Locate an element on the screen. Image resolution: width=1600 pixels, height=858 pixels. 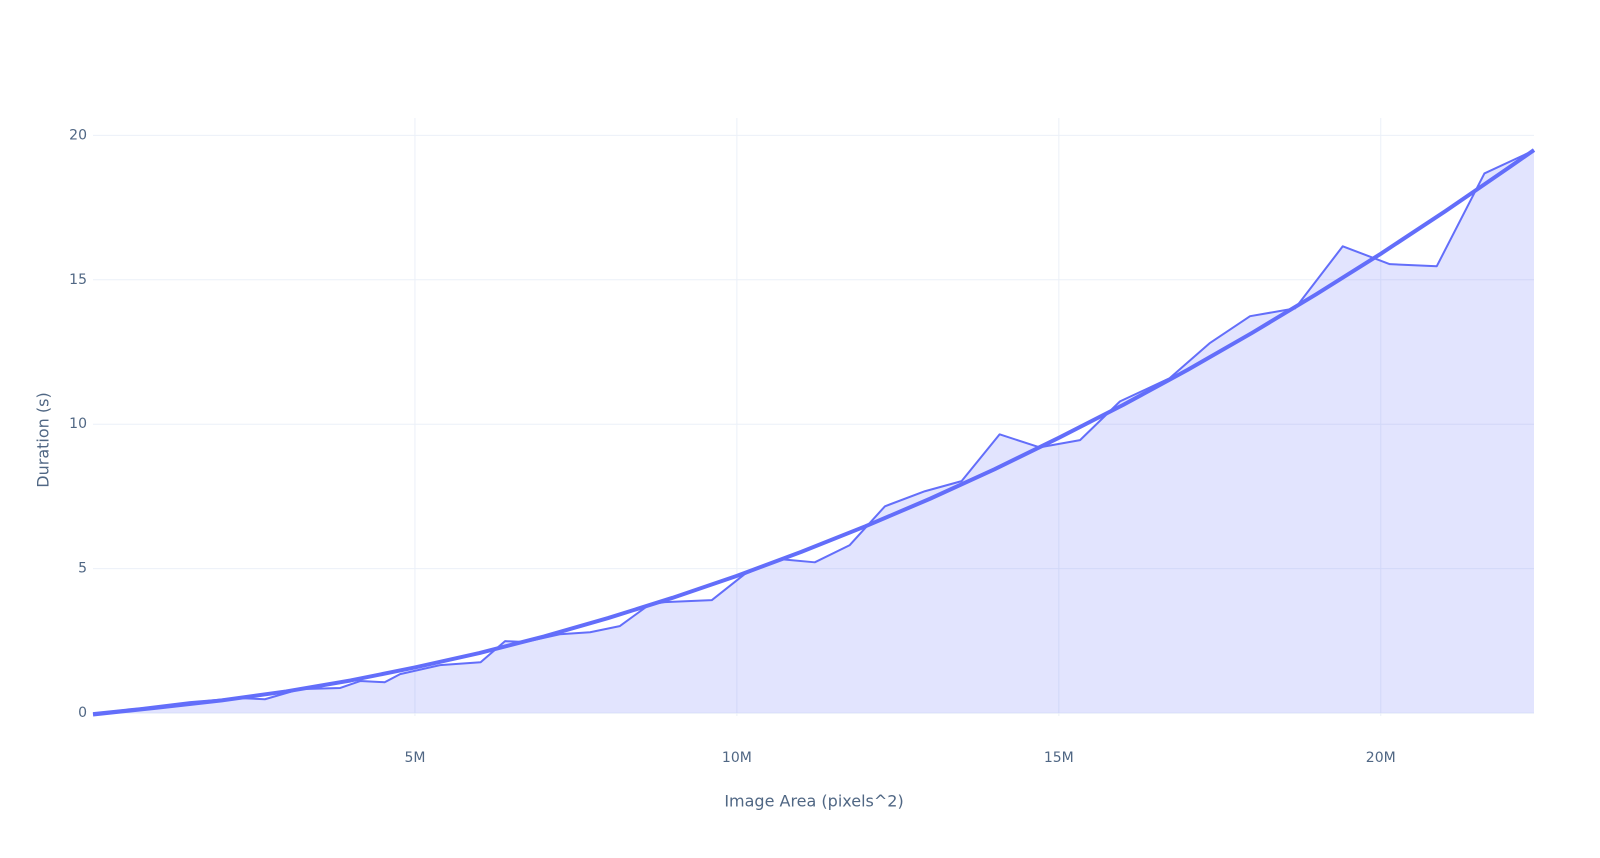
y-tick-label: 15 is located at coordinates (78, 280).